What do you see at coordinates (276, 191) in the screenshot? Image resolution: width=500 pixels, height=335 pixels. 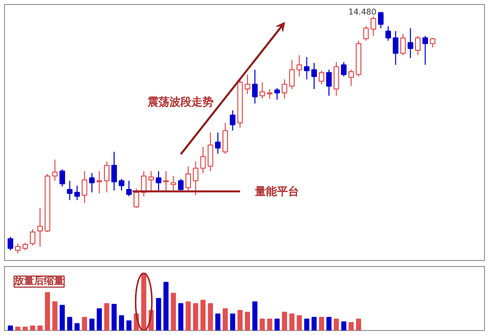 I see `ref-line-label: 量能平台` at bounding box center [276, 191].